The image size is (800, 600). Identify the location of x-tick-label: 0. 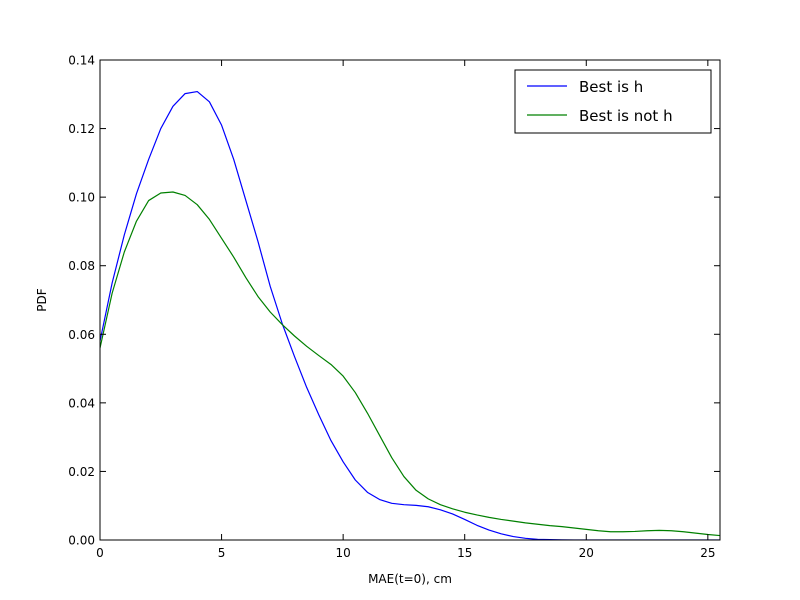
(100, 553).